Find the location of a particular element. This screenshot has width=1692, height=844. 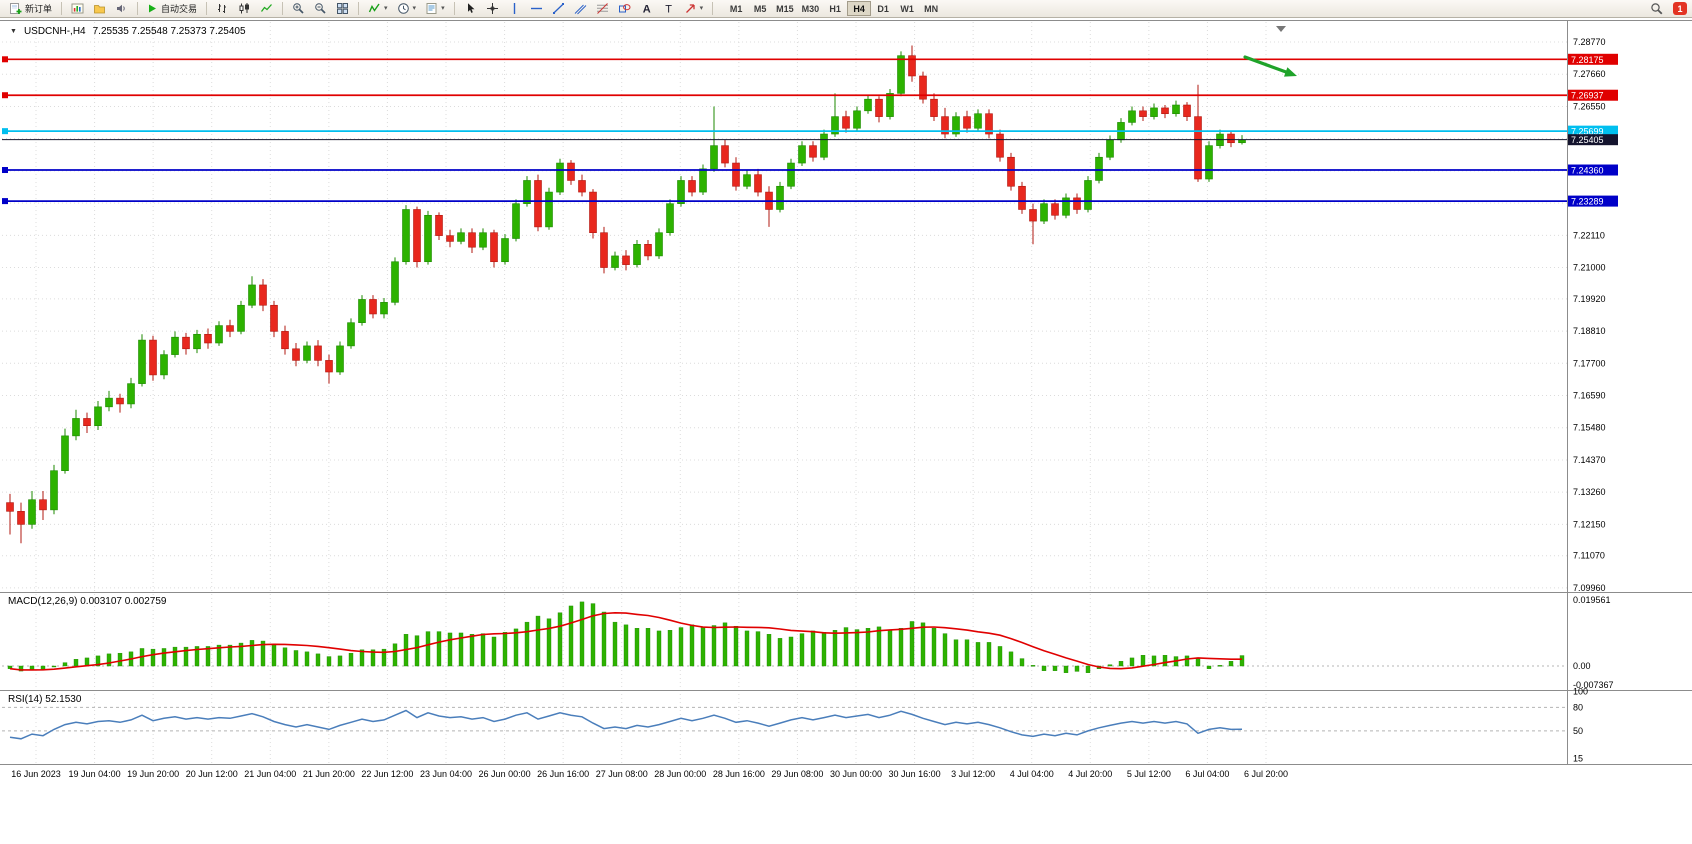

svg-text: 7.23289 is located at coordinates (1587, 202).